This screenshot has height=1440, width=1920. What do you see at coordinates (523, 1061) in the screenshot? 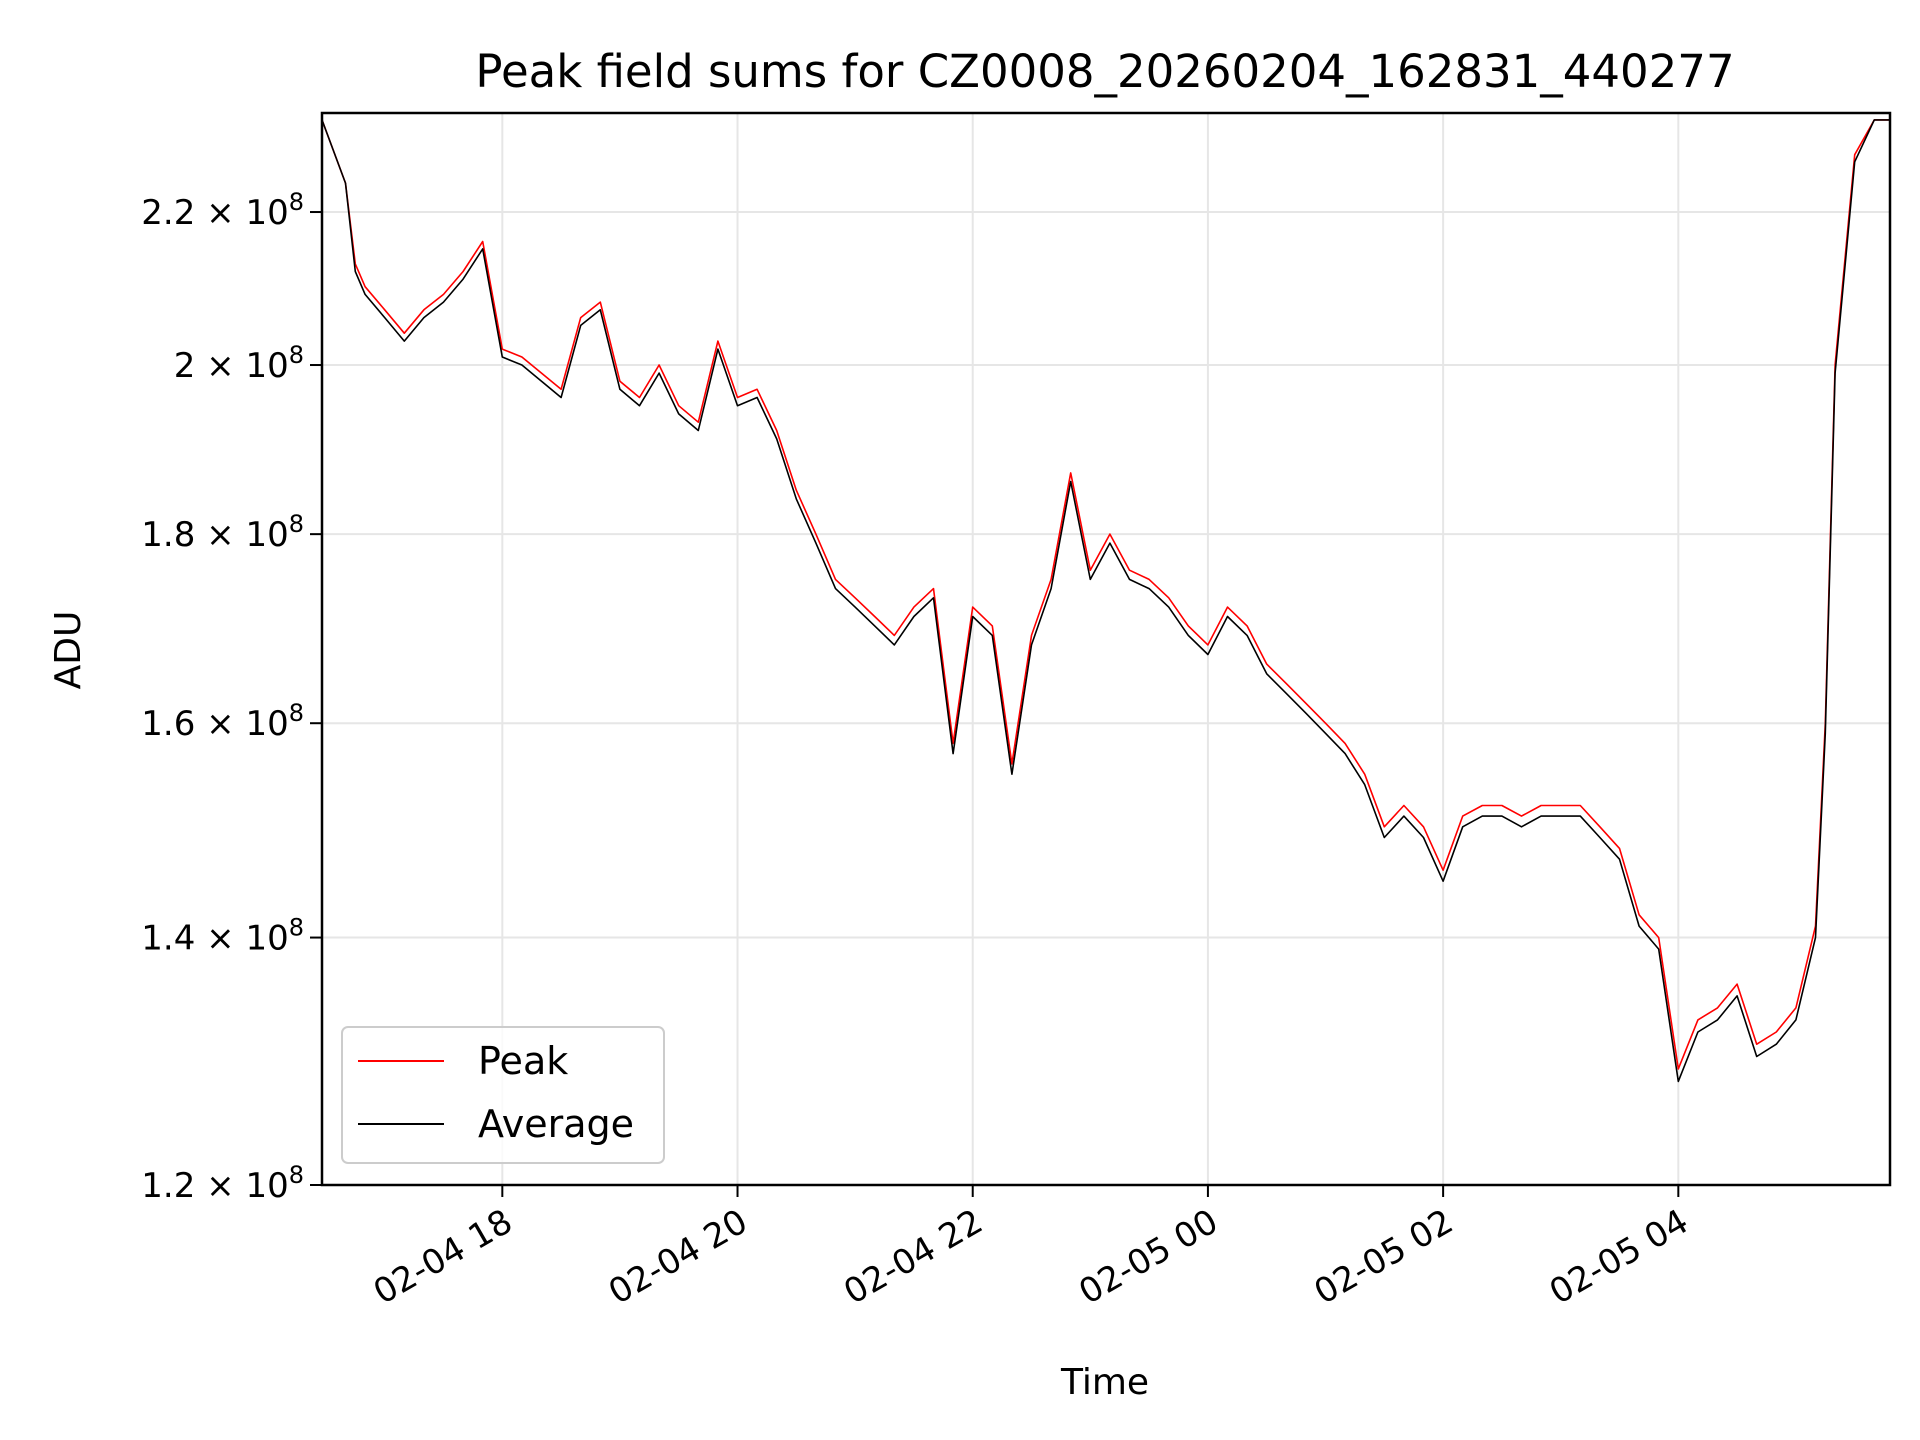
I see `legend-label-peak: Peak` at bounding box center [523, 1061].